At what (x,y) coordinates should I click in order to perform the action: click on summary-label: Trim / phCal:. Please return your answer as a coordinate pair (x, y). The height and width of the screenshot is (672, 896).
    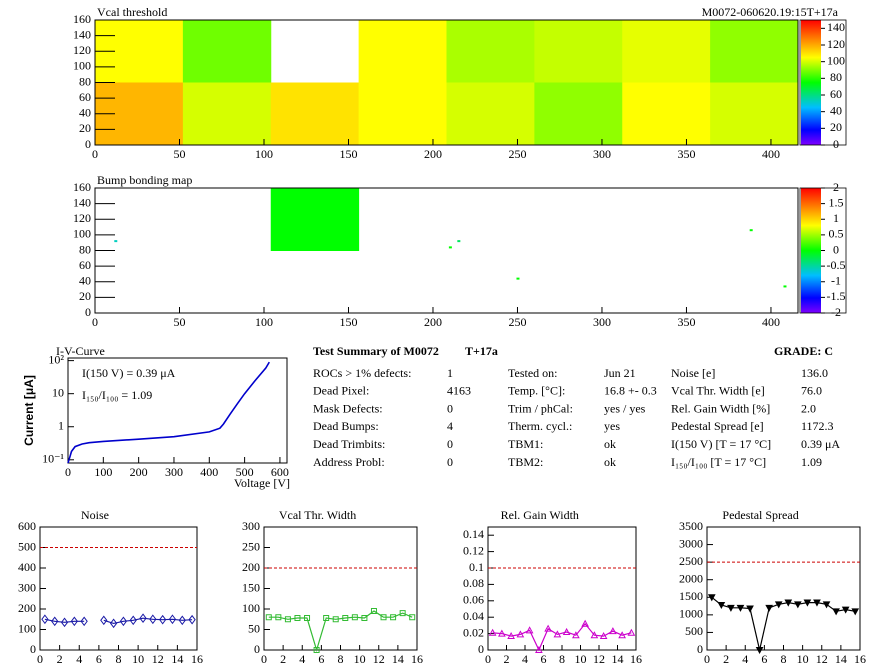
    Looking at the image, I should click on (540, 408).